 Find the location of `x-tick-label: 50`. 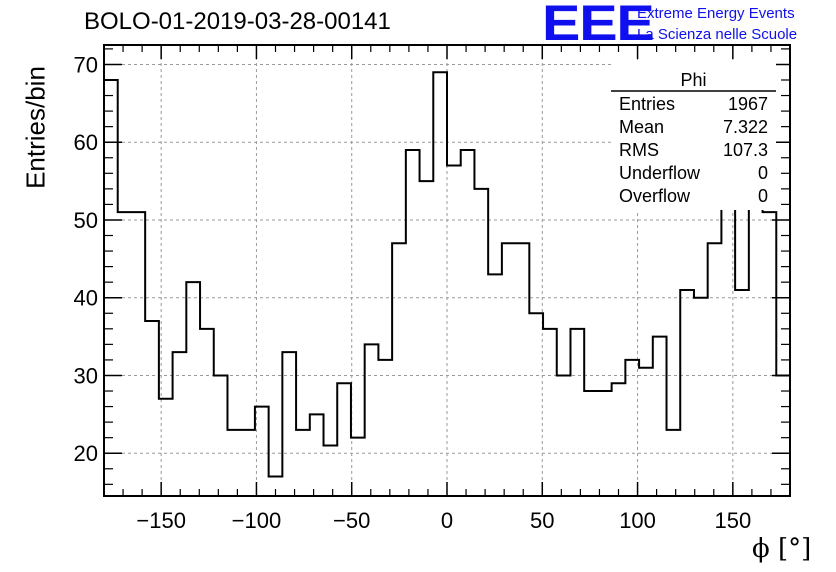

x-tick-label: 50 is located at coordinates (542, 520).